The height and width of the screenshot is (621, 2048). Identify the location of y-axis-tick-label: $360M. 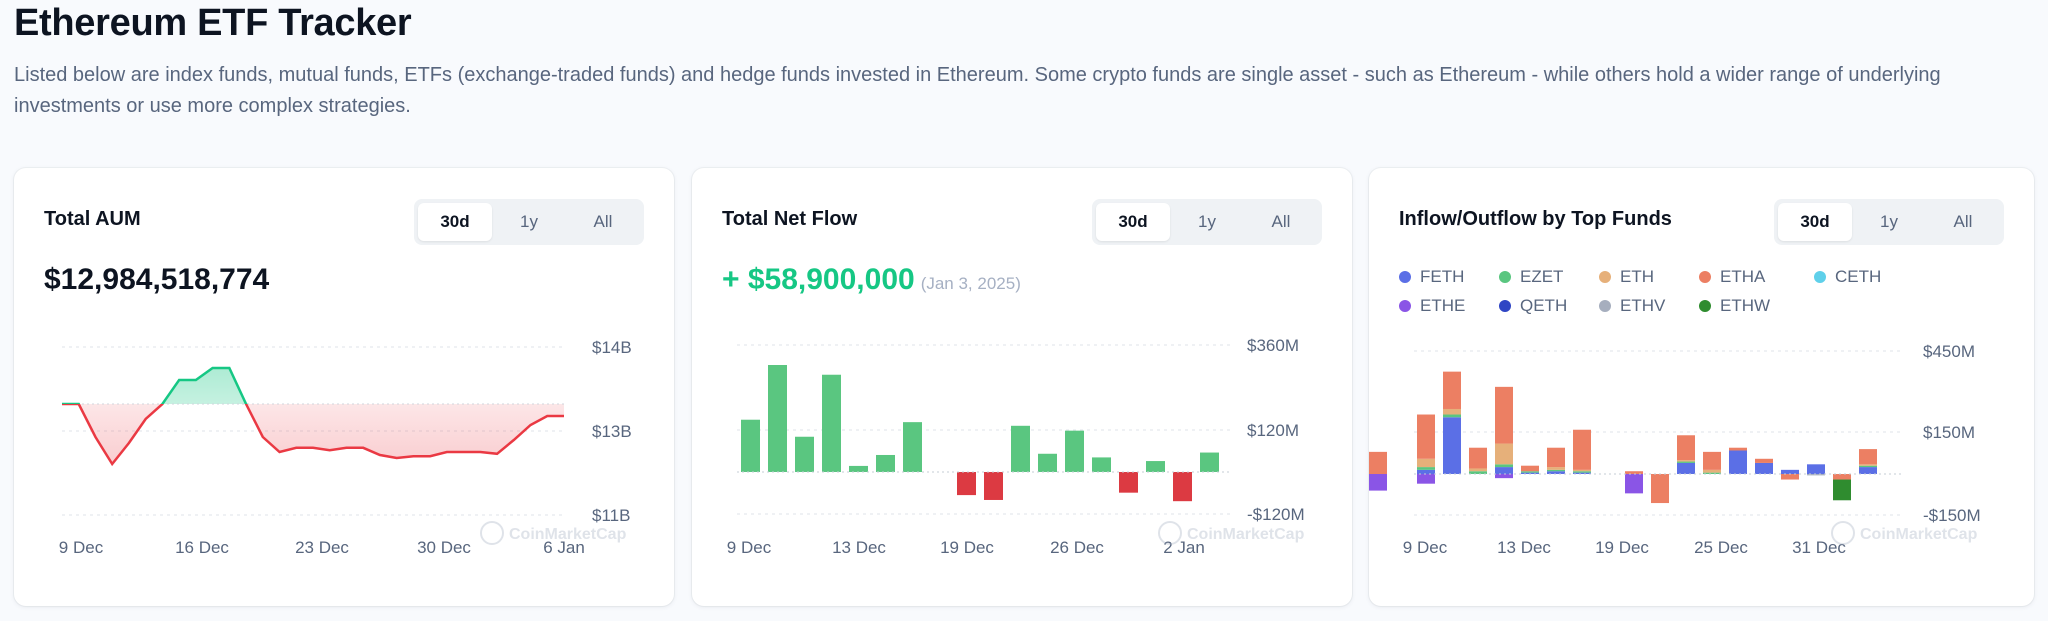
(1273, 345).